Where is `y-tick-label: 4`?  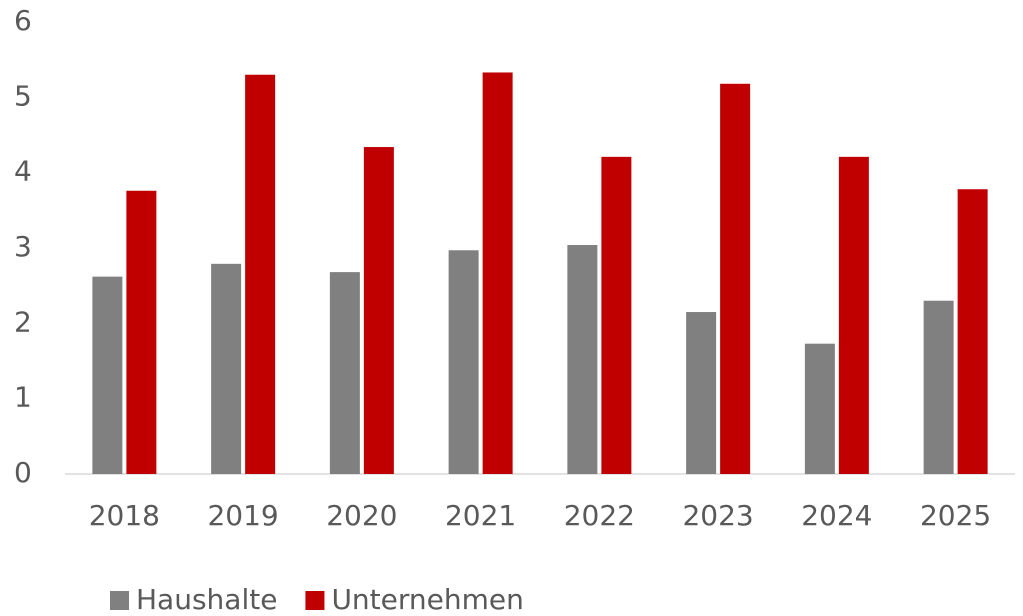 y-tick-label: 4 is located at coordinates (23, 171).